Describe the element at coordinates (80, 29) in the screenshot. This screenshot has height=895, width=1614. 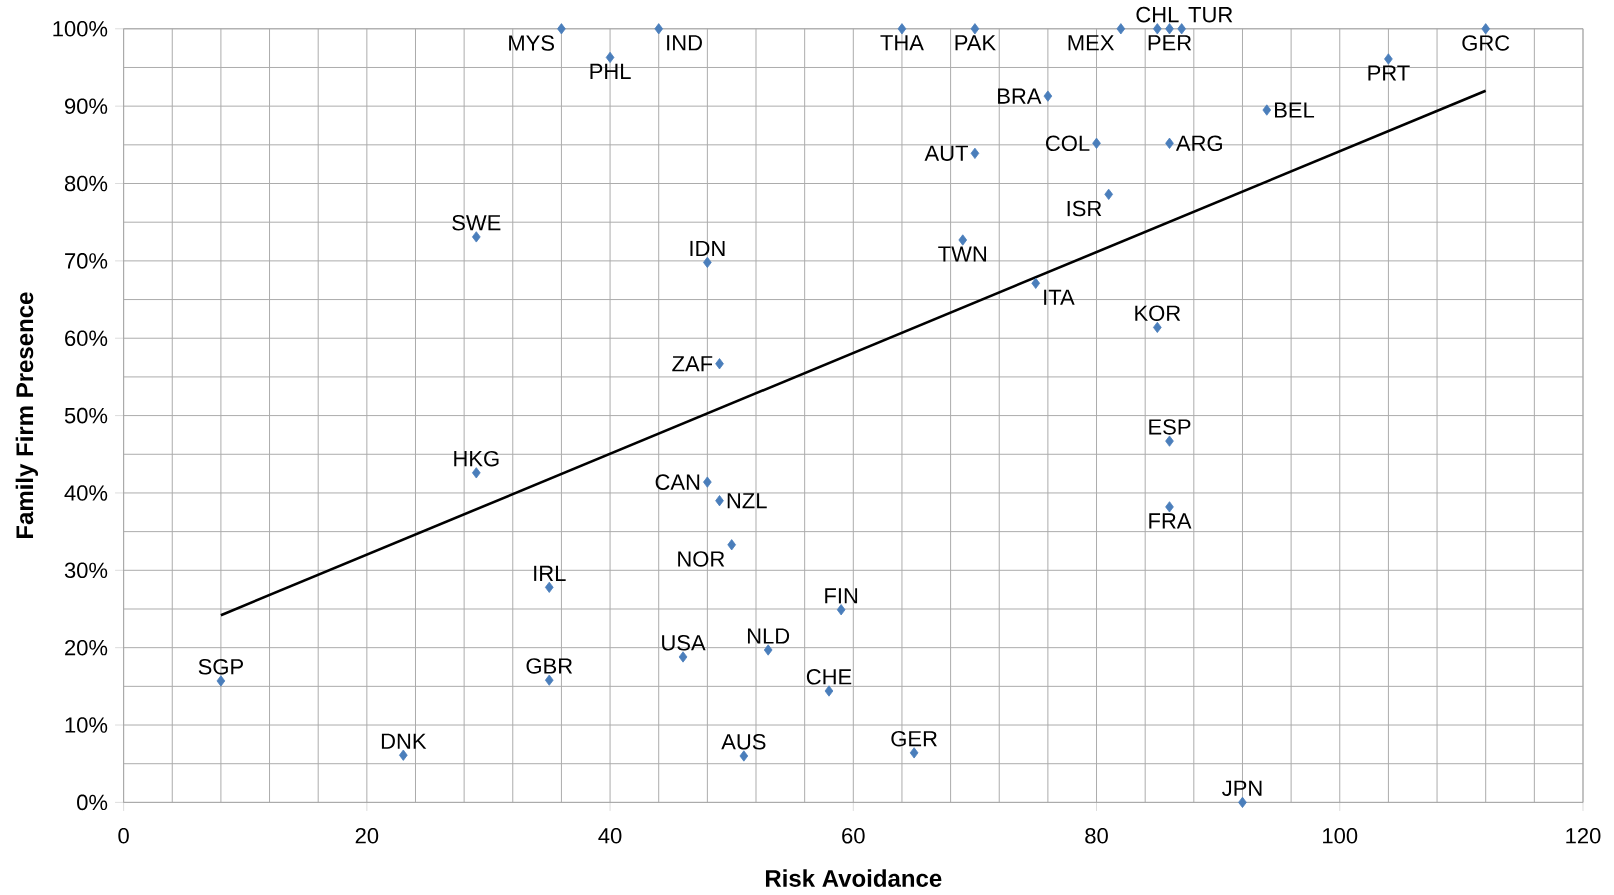
I see `y-tick-label: 100%` at that location.